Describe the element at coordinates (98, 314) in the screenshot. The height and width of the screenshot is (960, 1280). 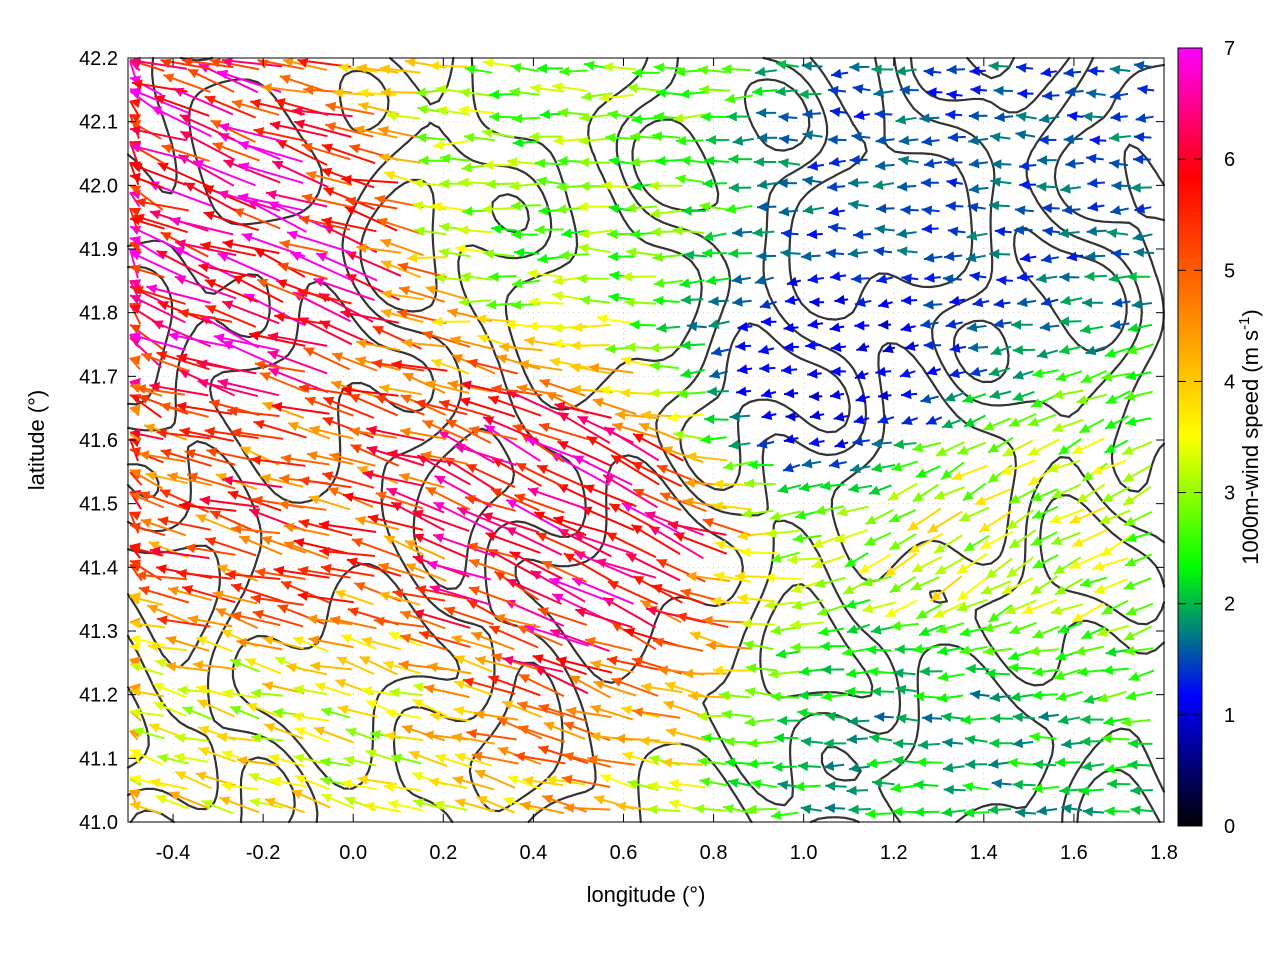
I see `y-tick-label: 41.8` at that location.